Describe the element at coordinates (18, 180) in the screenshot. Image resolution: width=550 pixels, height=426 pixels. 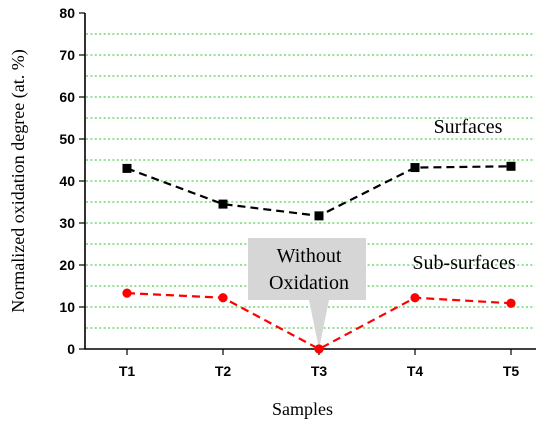
I see `y-axis-title: Normalized oxidation degree (at. %)` at that location.